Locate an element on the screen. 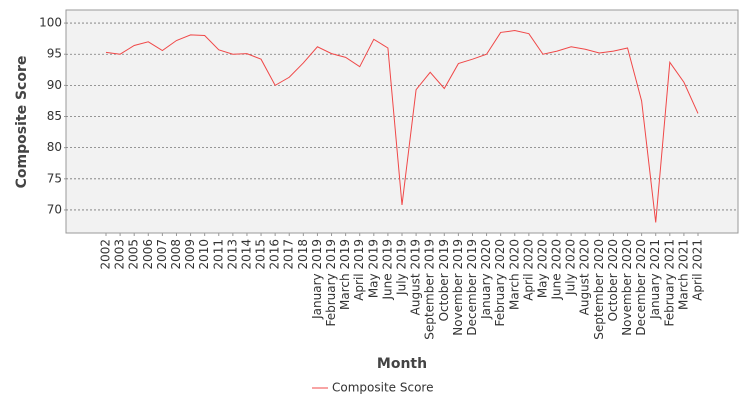 The width and height of the screenshot is (750, 400). x-tick-label: March 2021 is located at coordinates (683, 274).